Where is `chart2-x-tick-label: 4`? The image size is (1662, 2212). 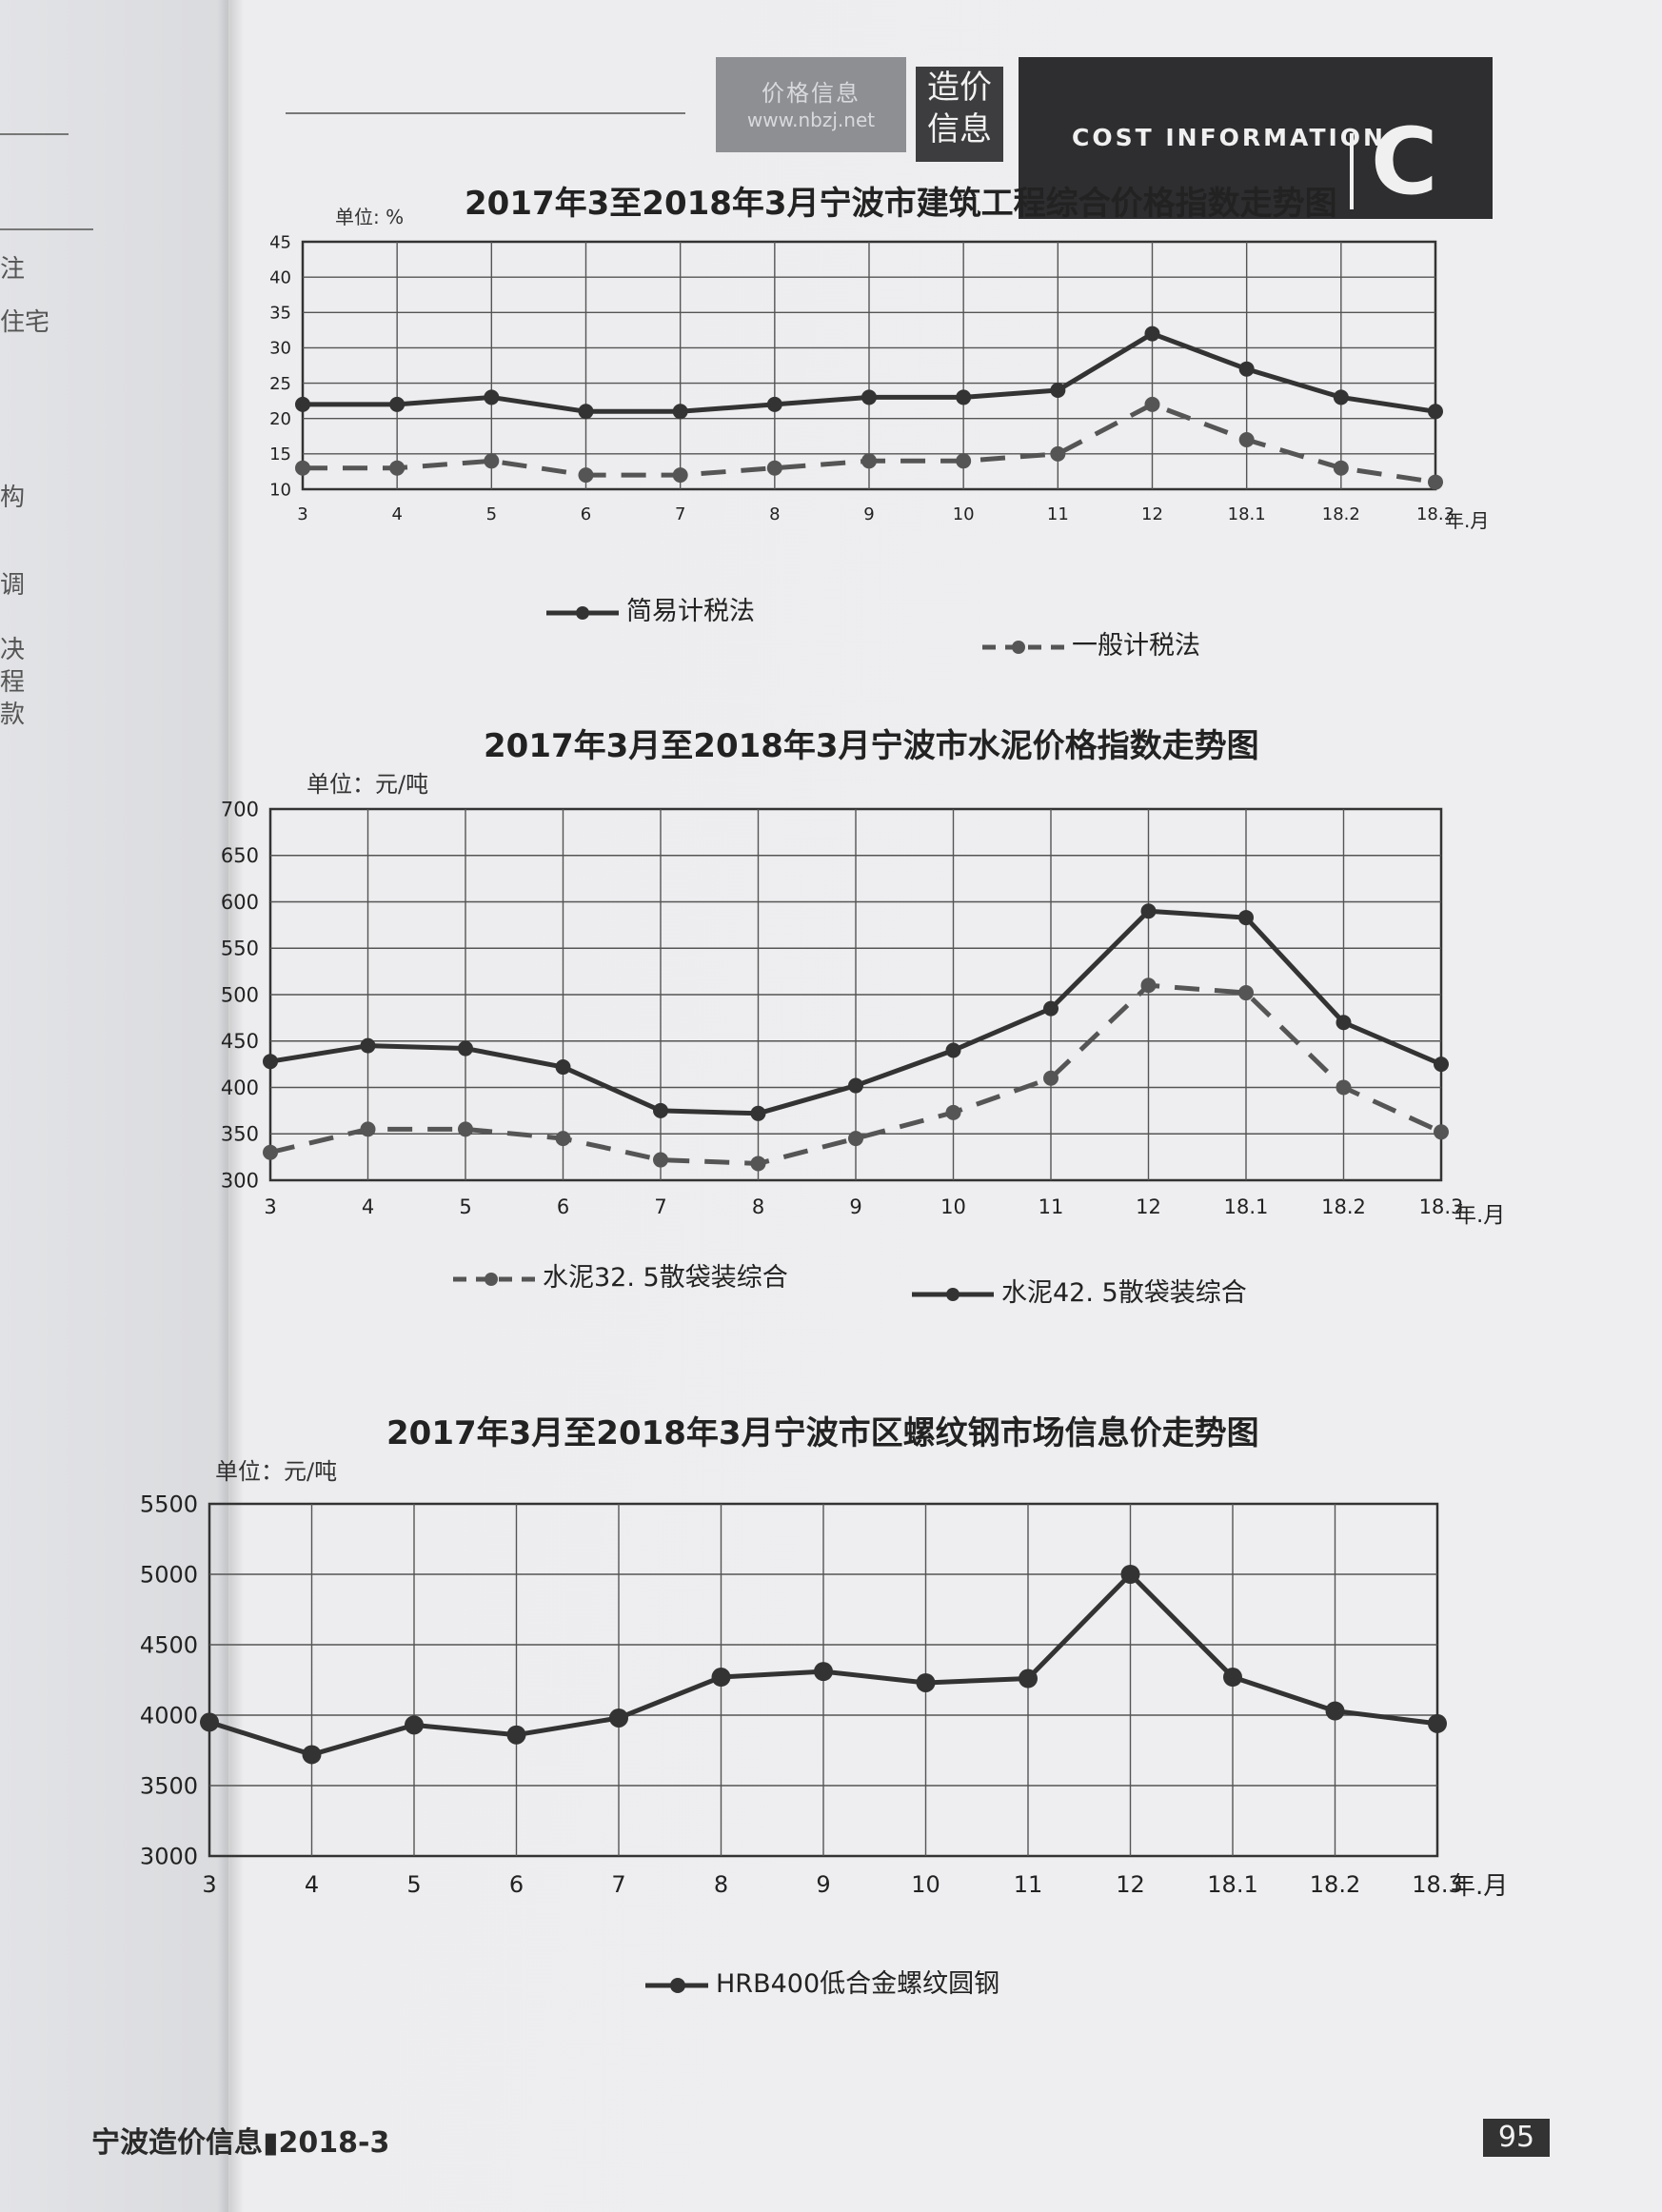 chart2-x-tick-label: 4 is located at coordinates (368, 1206).